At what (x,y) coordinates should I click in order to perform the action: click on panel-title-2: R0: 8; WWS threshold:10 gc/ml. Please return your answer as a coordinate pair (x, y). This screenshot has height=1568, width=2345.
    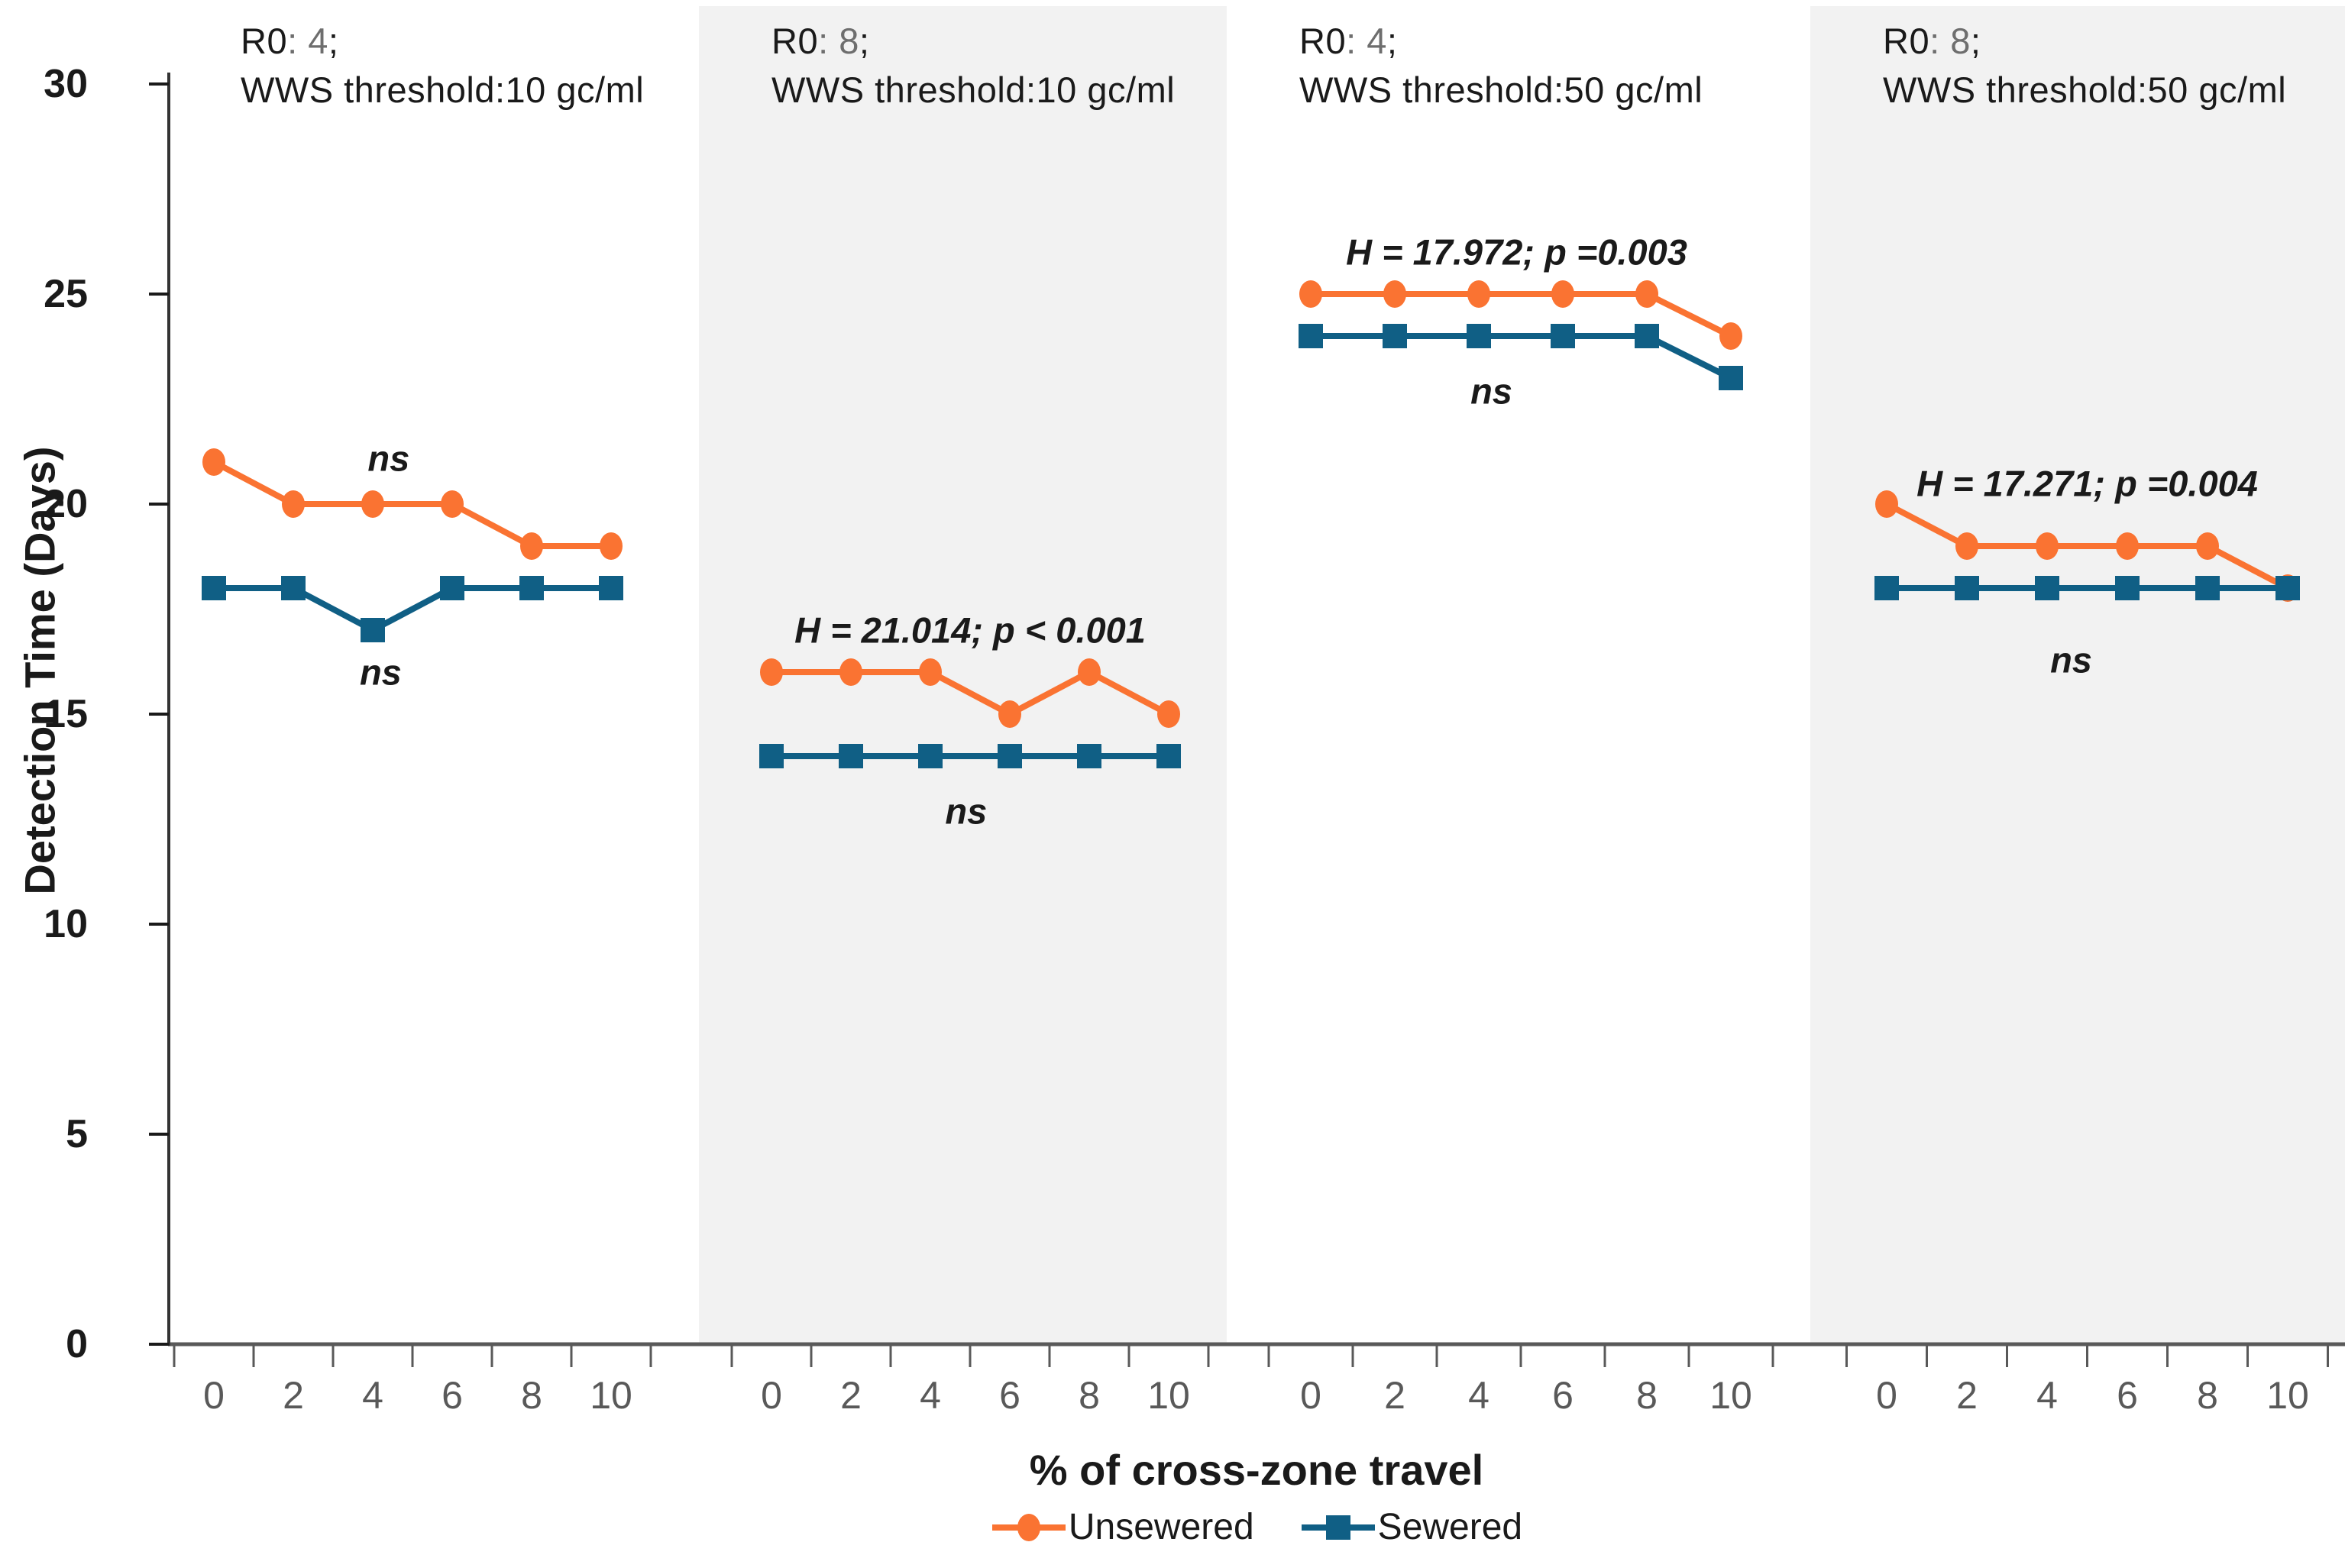
    Looking at the image, I should click on (973, 66).